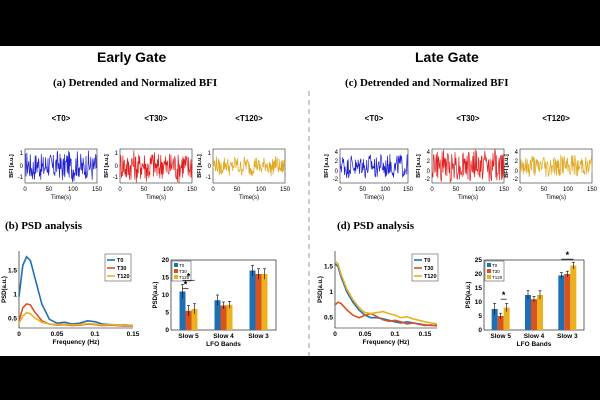 The height and width of the screenshot is (400, 600). Describe the element at coordinates (75, 319) in the screenshot. I see `early-psd-series-T120` at that location.